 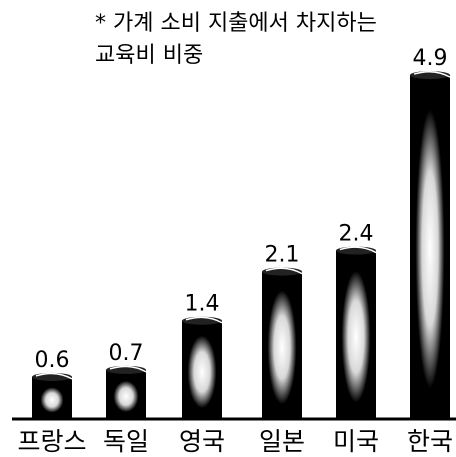 I want to click on chart-note-line-1: * 가계 소비 지출에서 차지하는, so click(x=236, y=23).